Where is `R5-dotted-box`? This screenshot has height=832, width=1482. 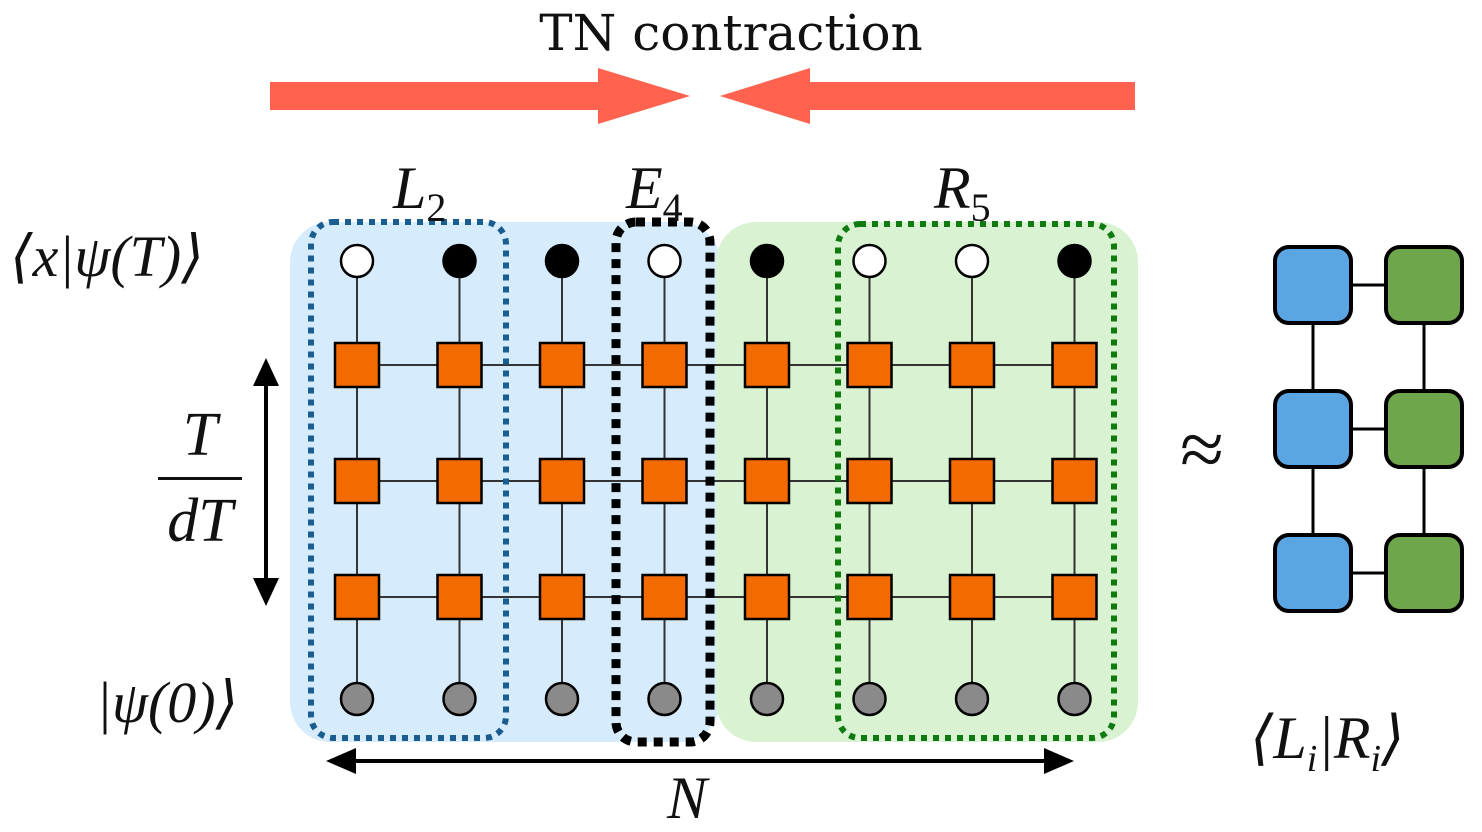
R5-dotted-box is located at coordinates (976, 481).